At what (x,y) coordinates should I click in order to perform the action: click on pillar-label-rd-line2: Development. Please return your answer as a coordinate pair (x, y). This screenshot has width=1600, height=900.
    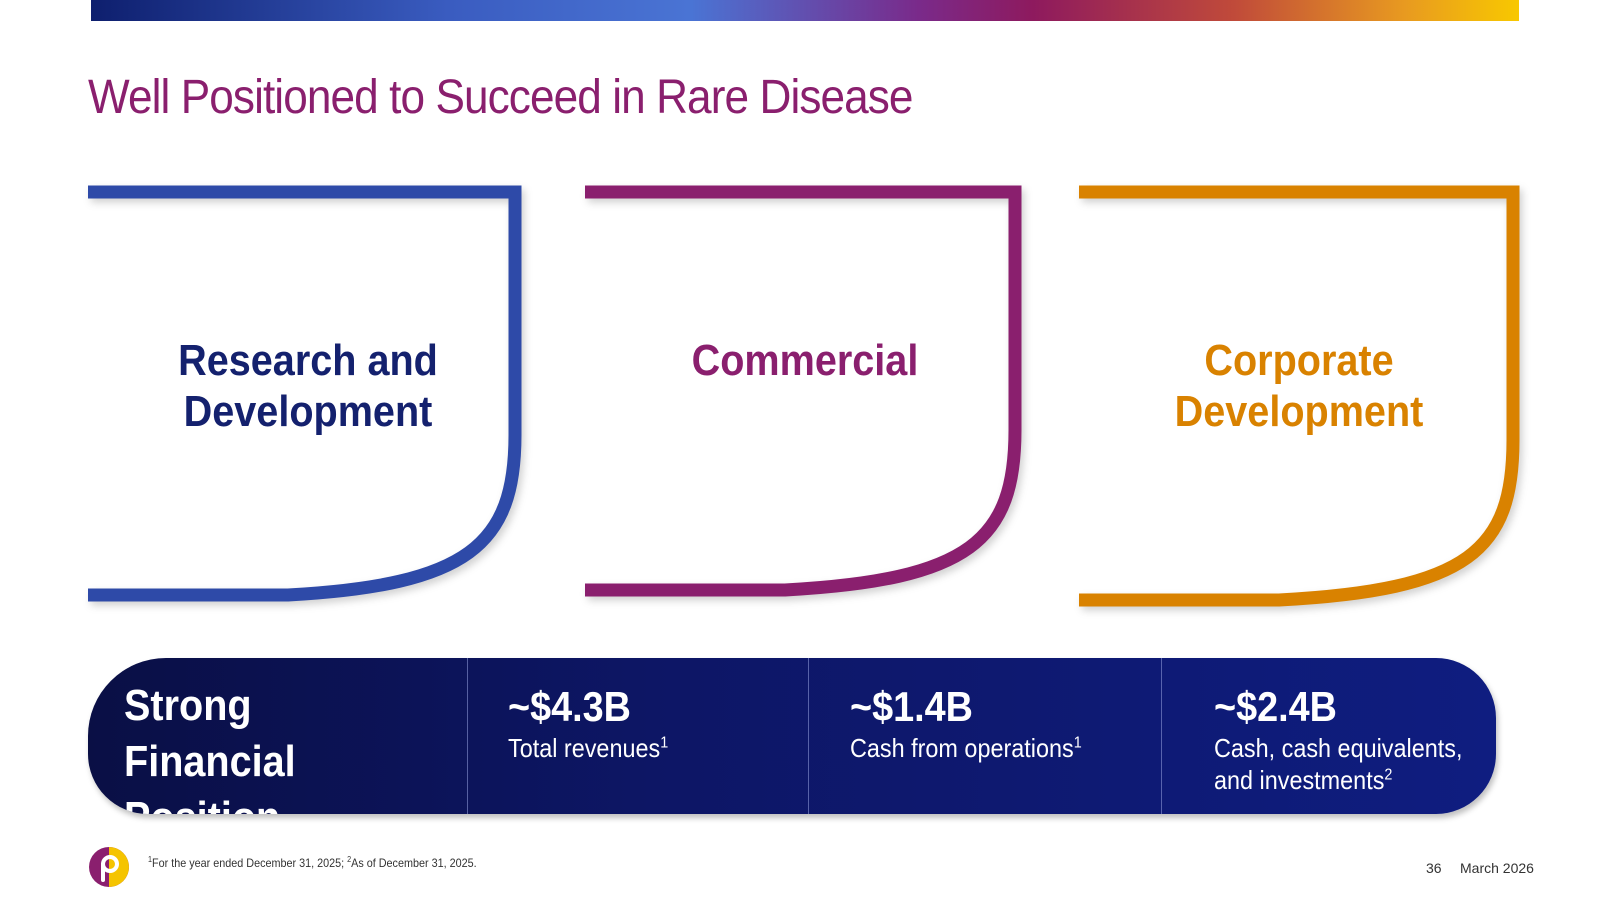
    Looking at the image, I should click on (308, 411).